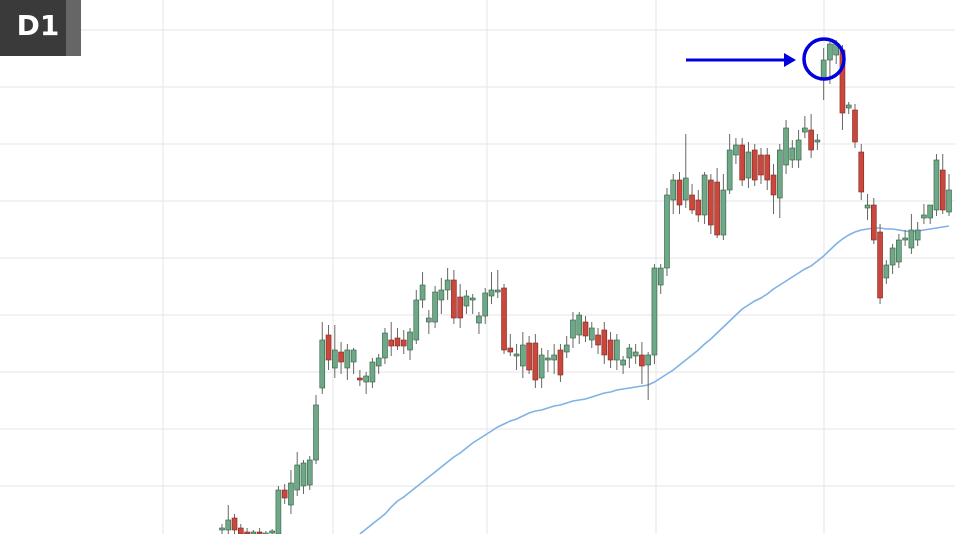  I want to click on highlight-circle, so click(824, 59).